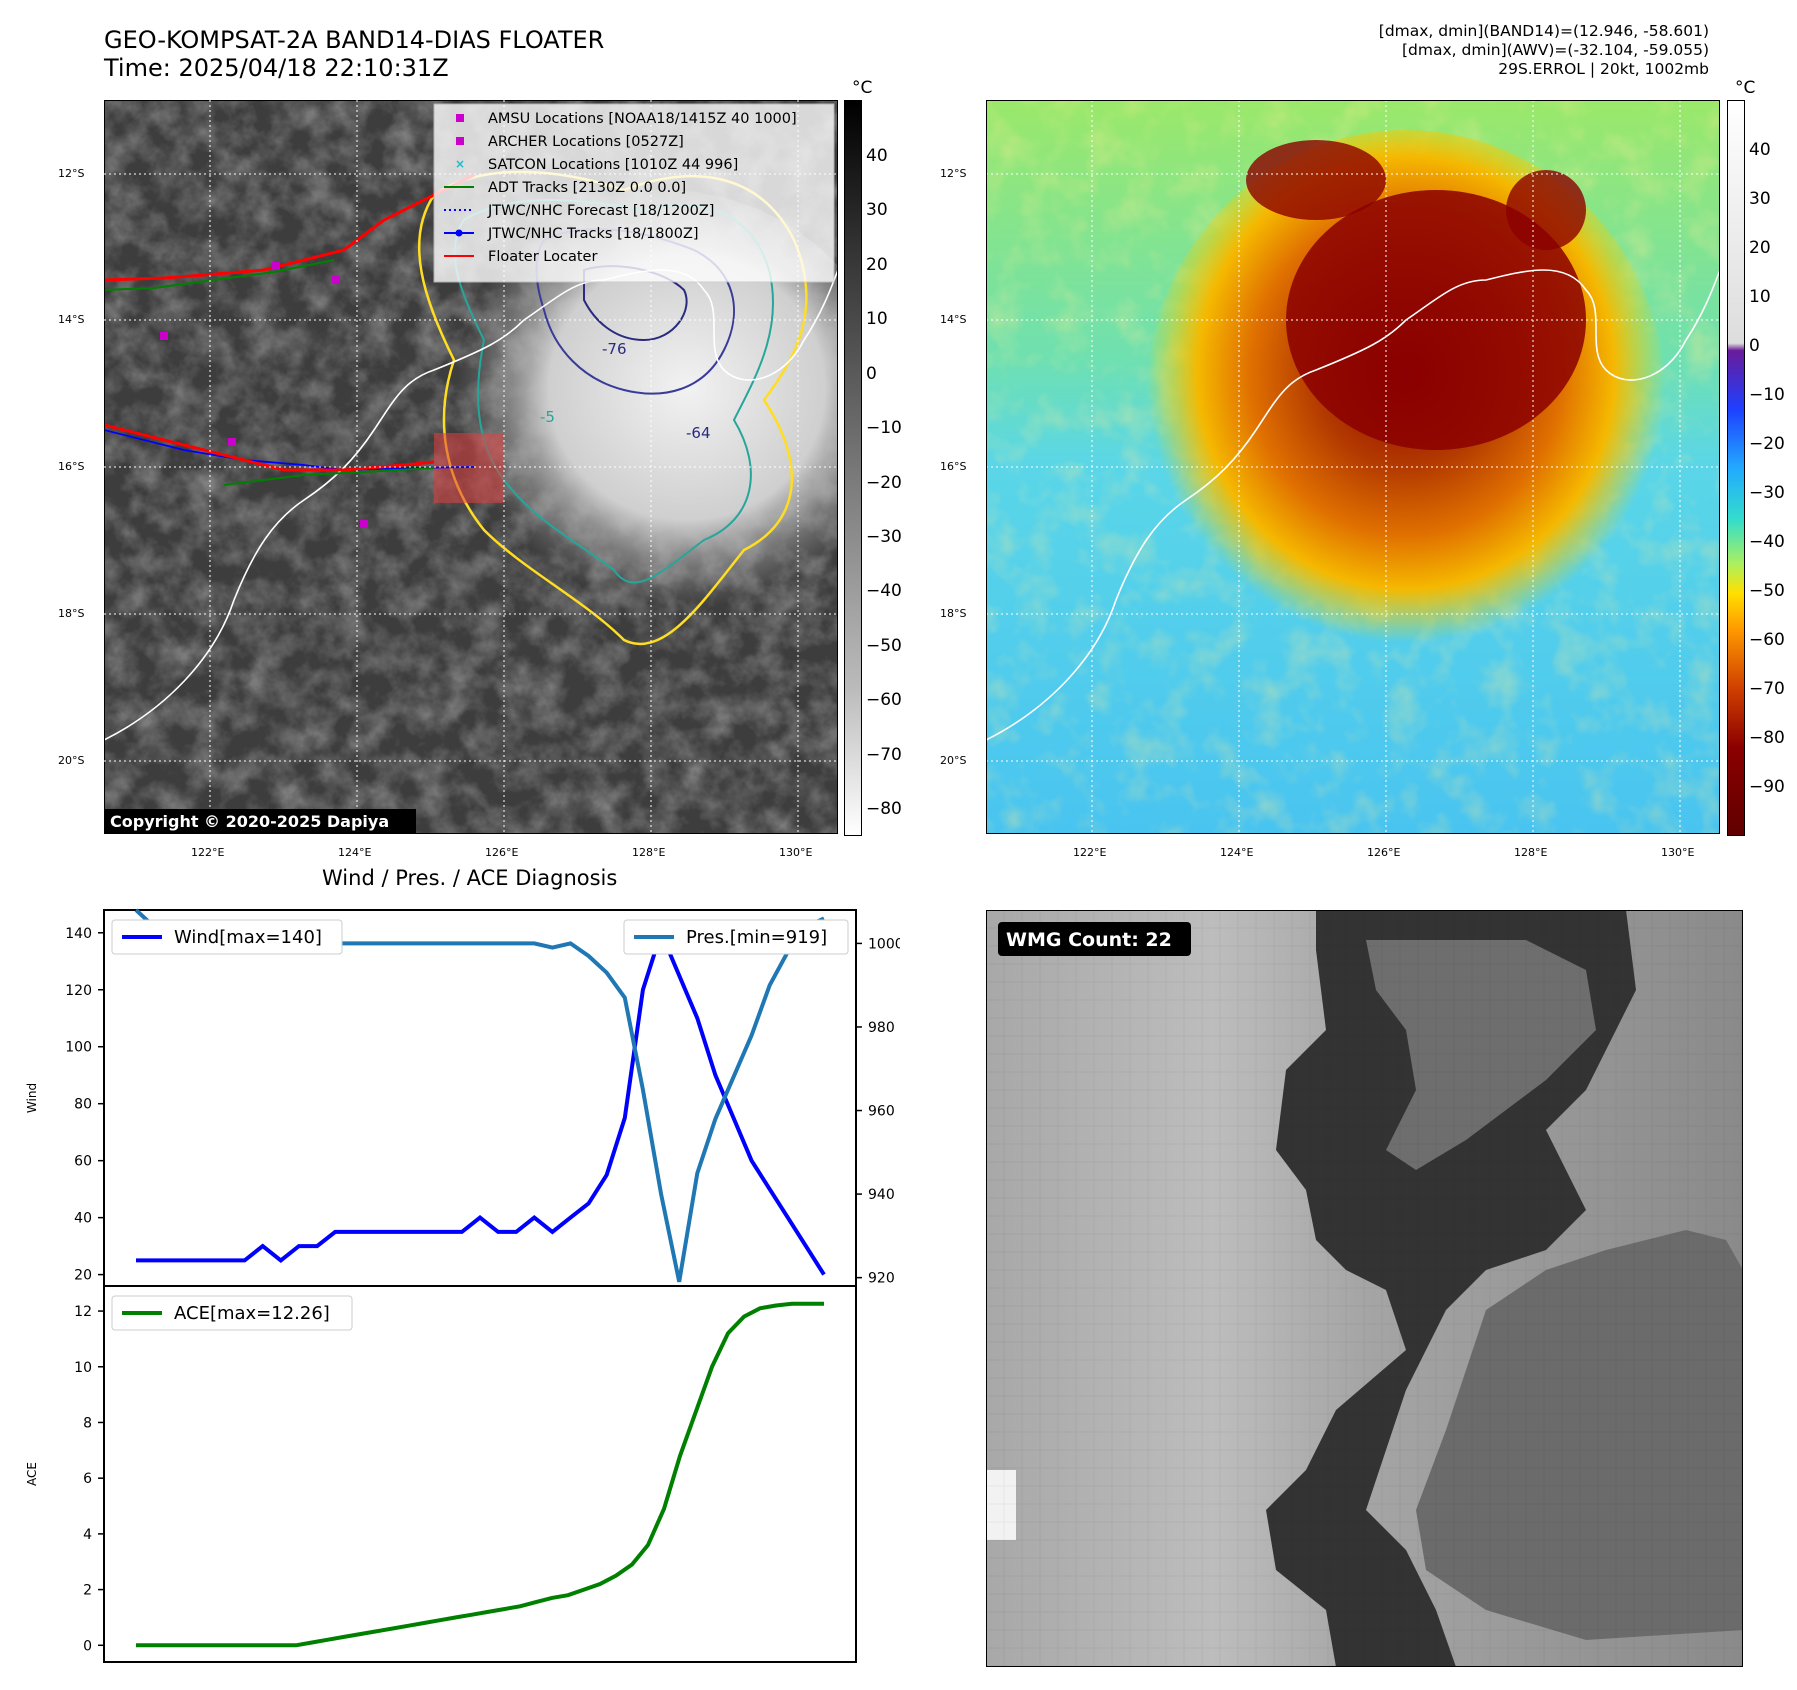 This screenshot has height=1690, width=1797. What do you see at coordinates (460, 141) in the screenshot?
I see `legend-marker-archer` at bounding box center [460, 141].